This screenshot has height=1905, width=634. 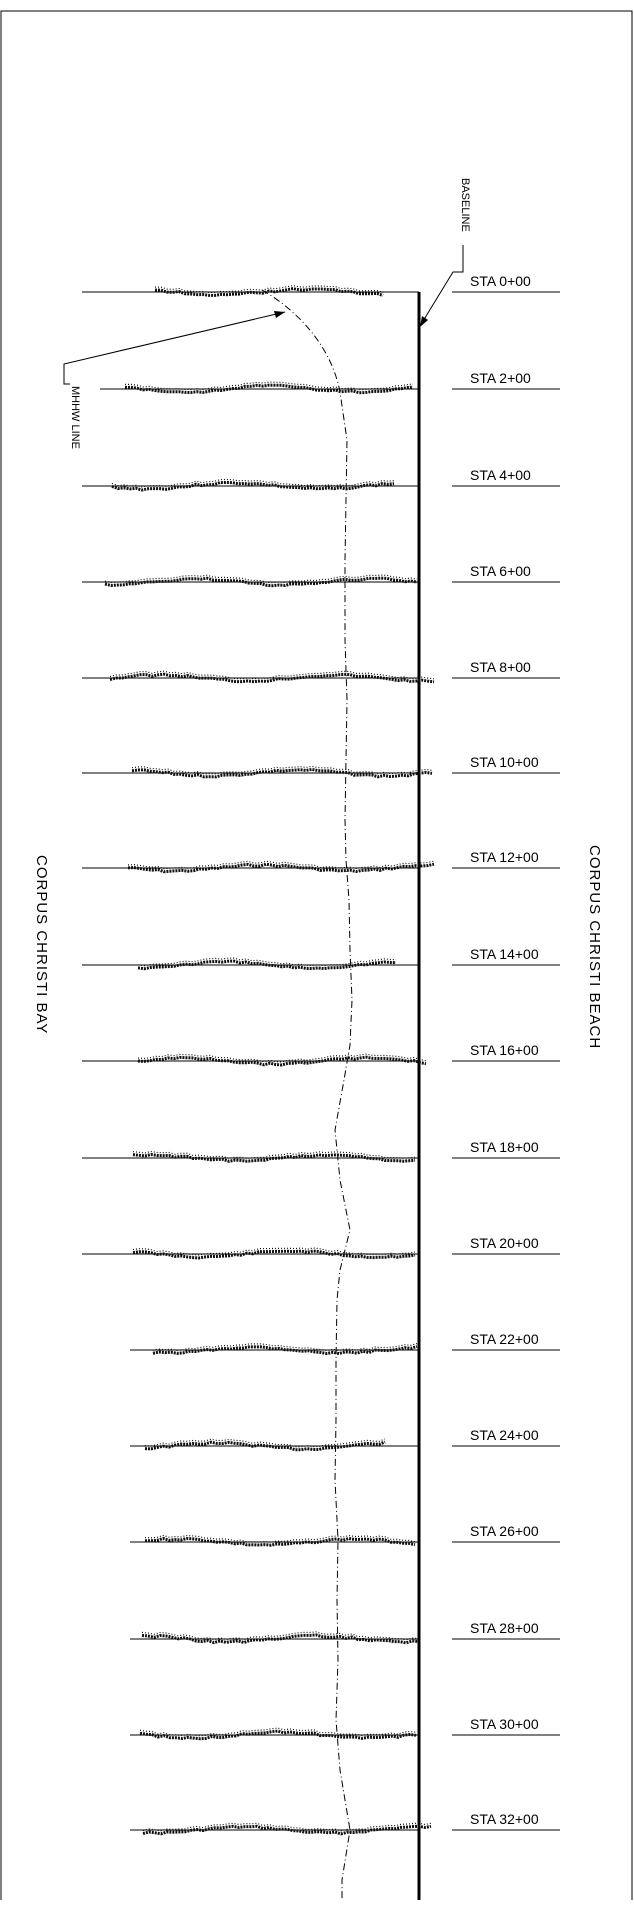 I want to click on station-label: STA 14+00, so click(x=504, y=954).